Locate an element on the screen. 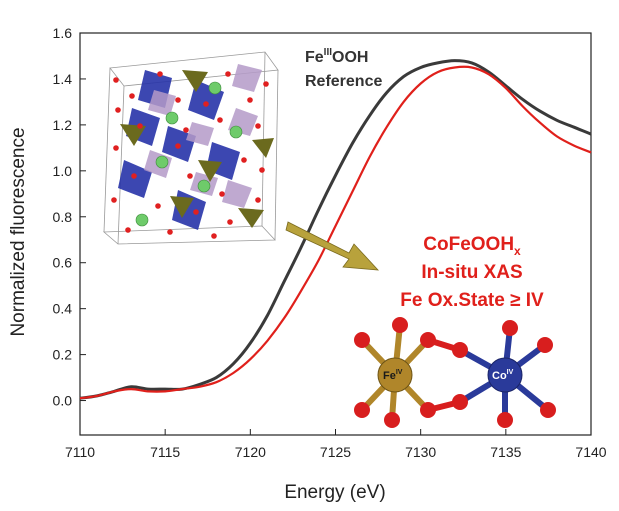 Image resolution: width=619 pixels, height=511 pixels. y-axis-title: Normalized fluorescence is located at coordinates (18, 231).